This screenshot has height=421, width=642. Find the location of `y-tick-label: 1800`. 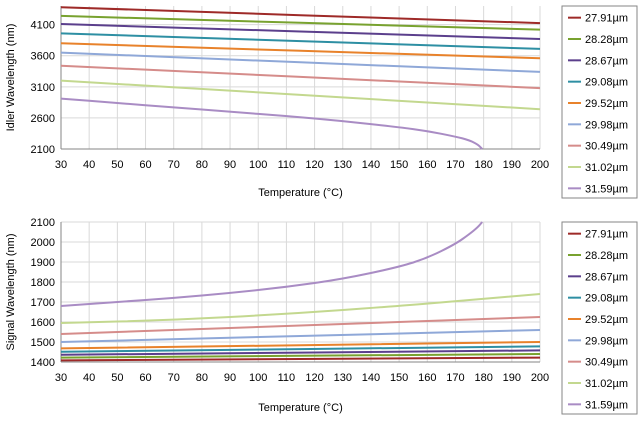

y-tick-label: 1800 is located at coordinates (43, 283).